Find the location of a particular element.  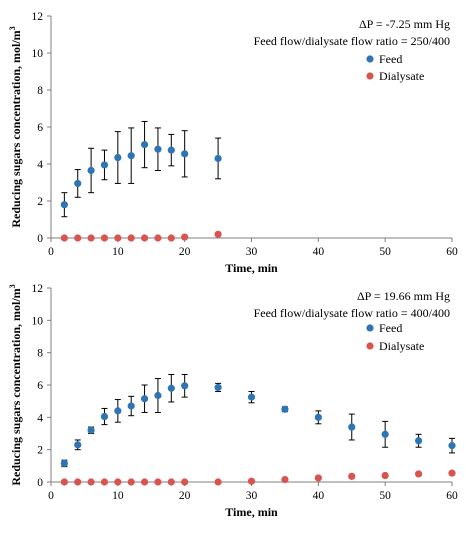

x-tick-label: 40 is located at coordinates (319, 496).